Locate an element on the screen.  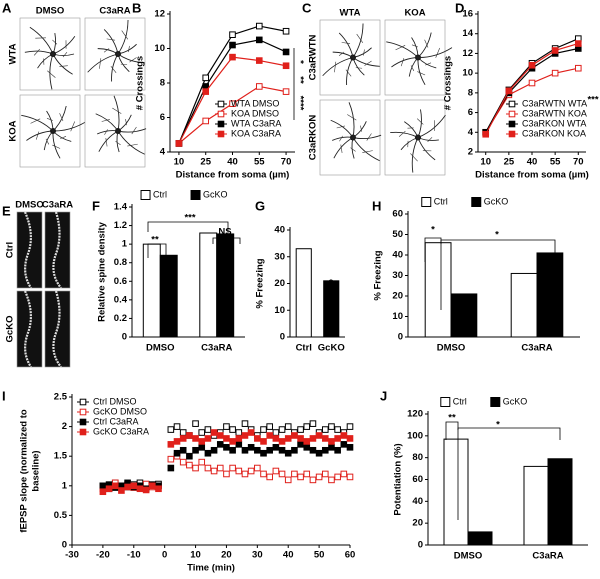
legend-swatch is located at coordinates (476, 202).